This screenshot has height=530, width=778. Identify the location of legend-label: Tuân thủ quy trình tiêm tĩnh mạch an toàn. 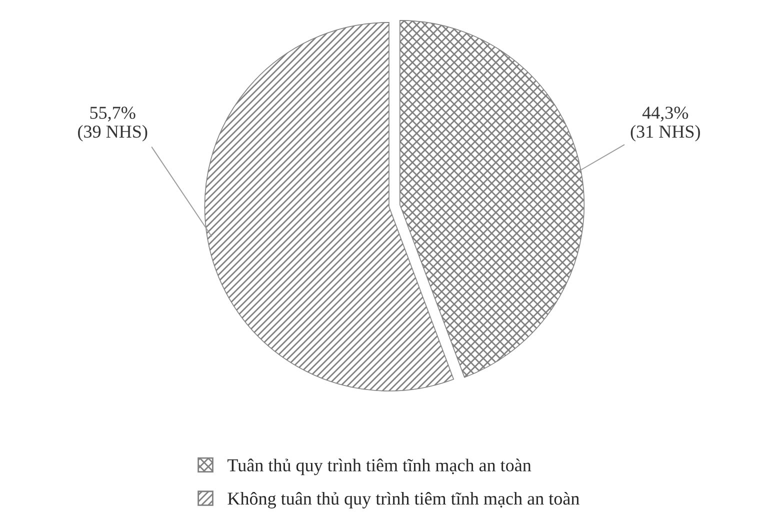
(380, 467).